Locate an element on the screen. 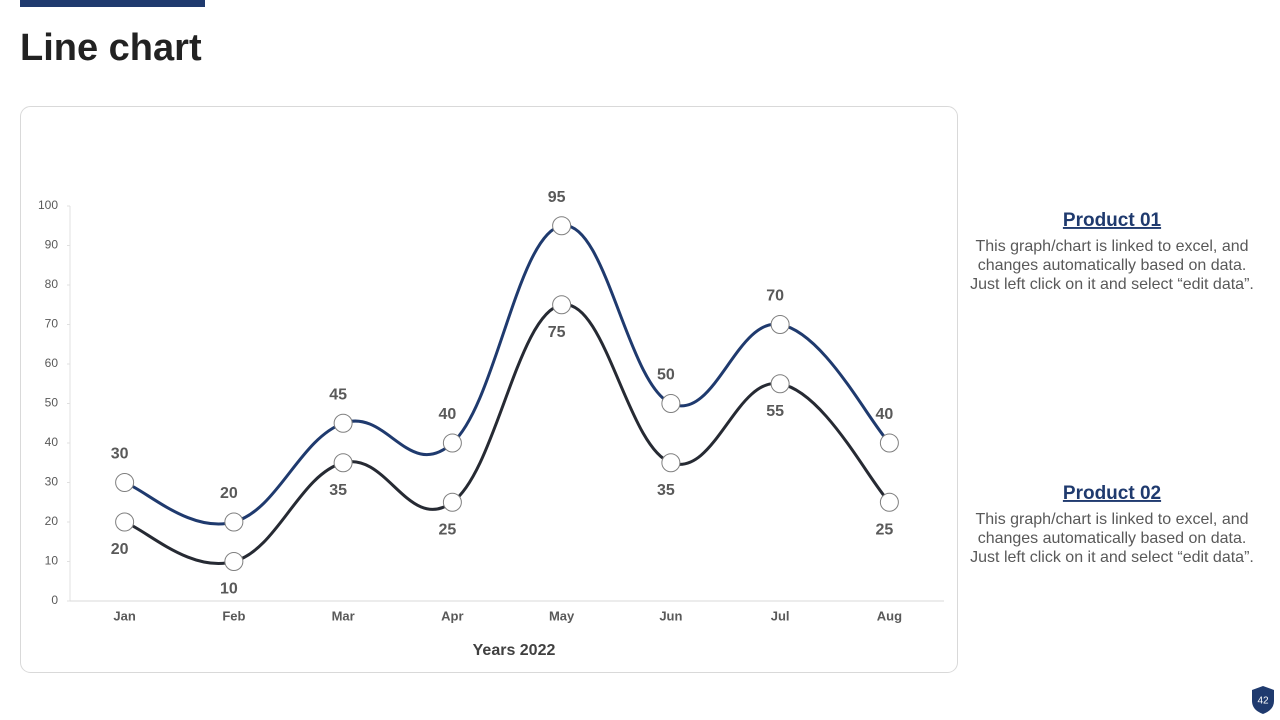 The height and width of the screenshot is (720, 1280). y-tick-label: 80 is located at coordinates (52, 284).